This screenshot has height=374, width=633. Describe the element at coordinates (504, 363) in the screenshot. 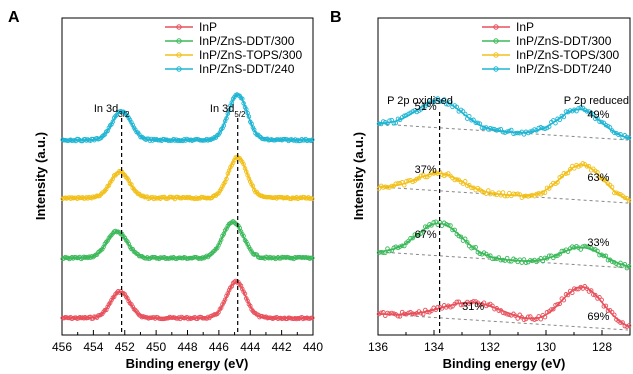

I see `x-axis-title-b: Binding energy (eV)` at that location.